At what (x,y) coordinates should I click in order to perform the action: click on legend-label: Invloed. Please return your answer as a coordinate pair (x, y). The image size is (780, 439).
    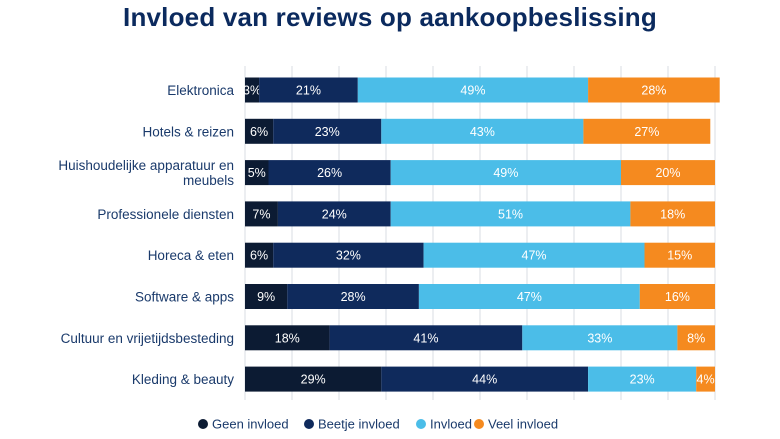
    Looking at the image, I should click on (451, 424).